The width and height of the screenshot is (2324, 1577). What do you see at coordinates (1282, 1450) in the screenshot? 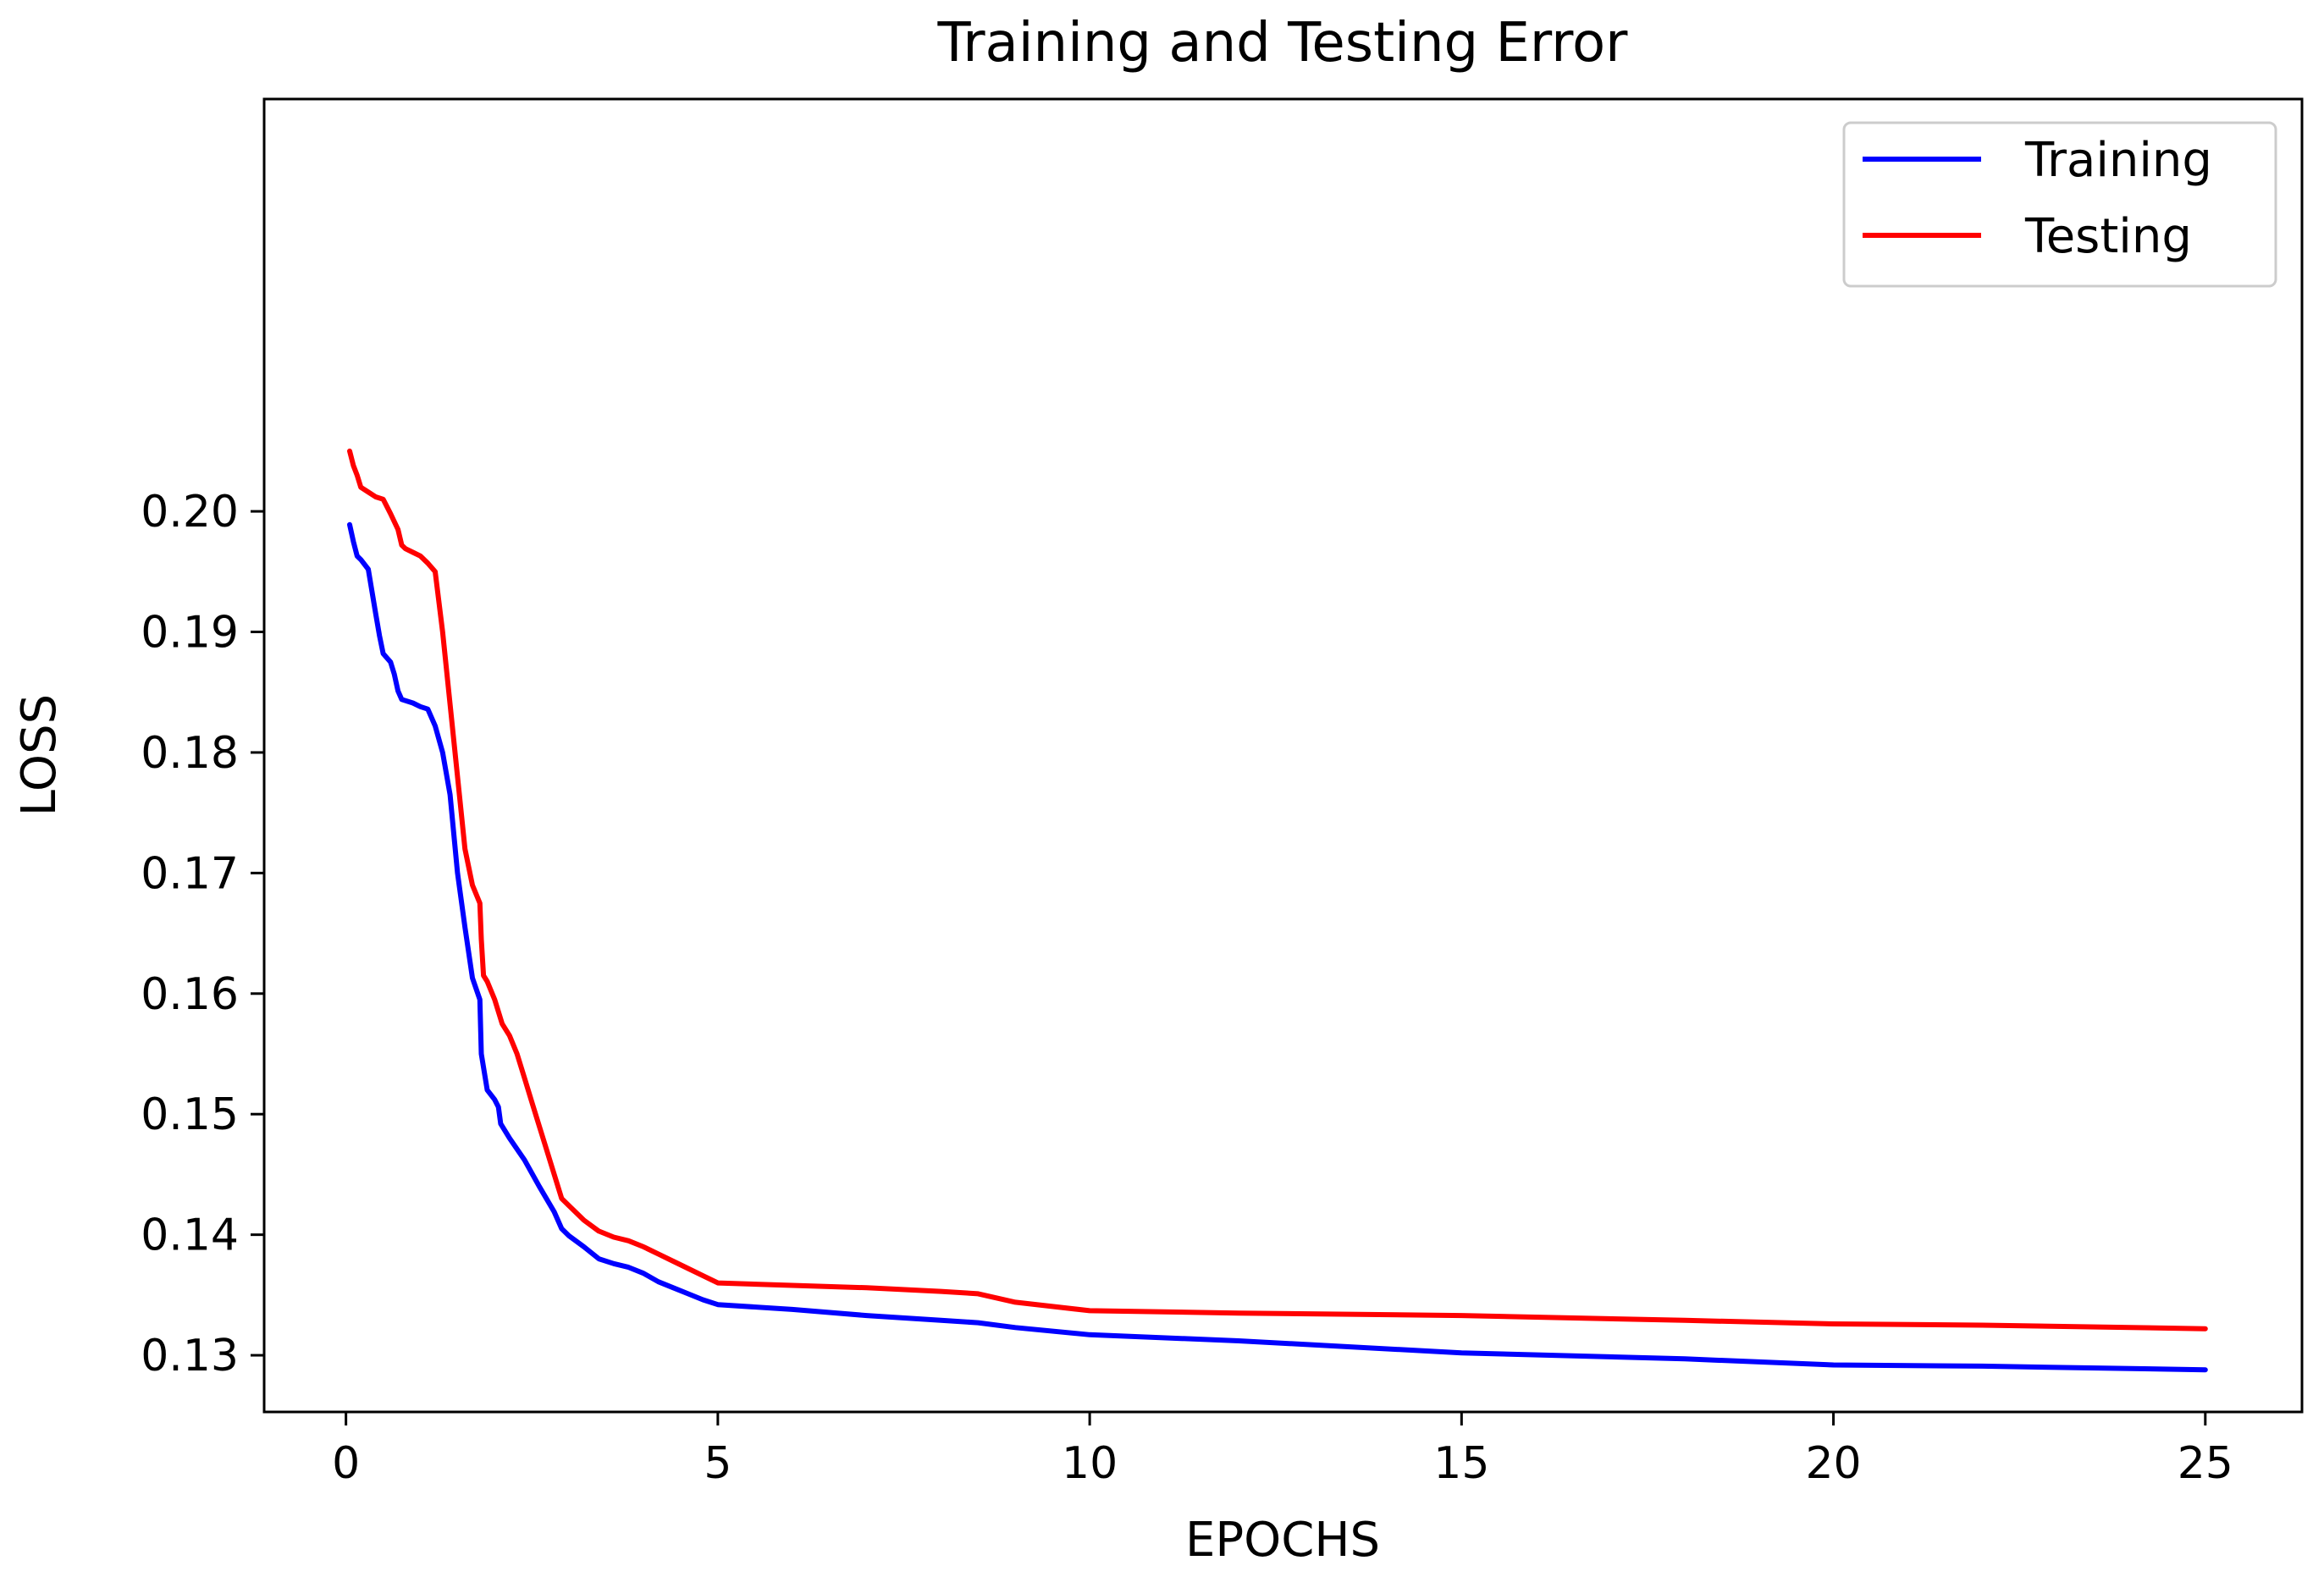
I see `x-axis: 0 5 10 15 20 25` at bounding box center [1282, 1450].